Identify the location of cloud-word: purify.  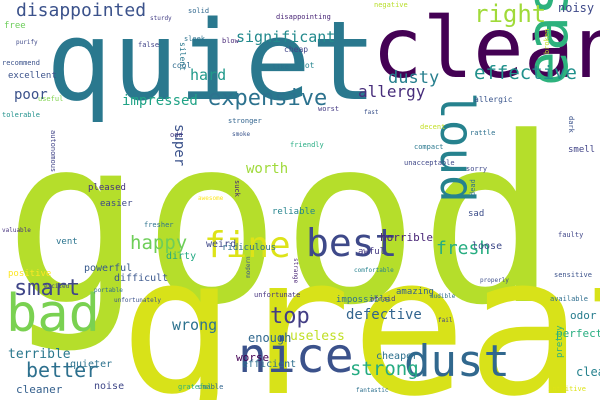
(27, 42).